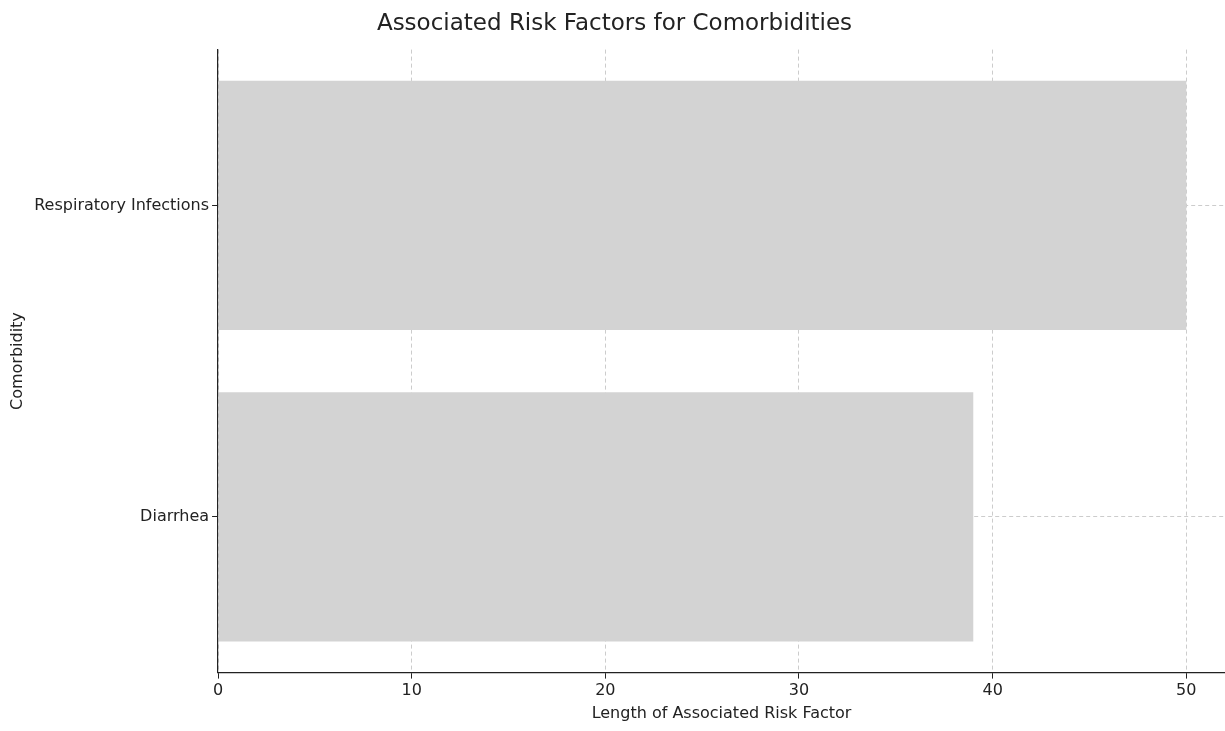 The image size is (1225, 731). What do you see at coordinates (218, 690) in the screenshot?
I see `x-tick-label: 0` at bounding box center [218, 690].